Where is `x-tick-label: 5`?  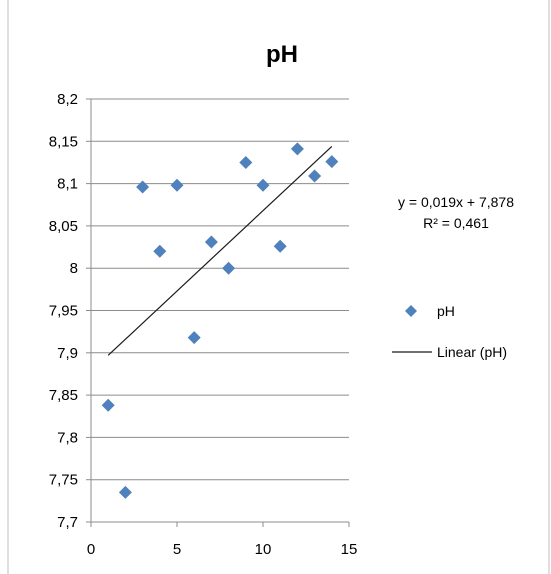 x-tick-label: 5 is located at coordinates (177, 549).